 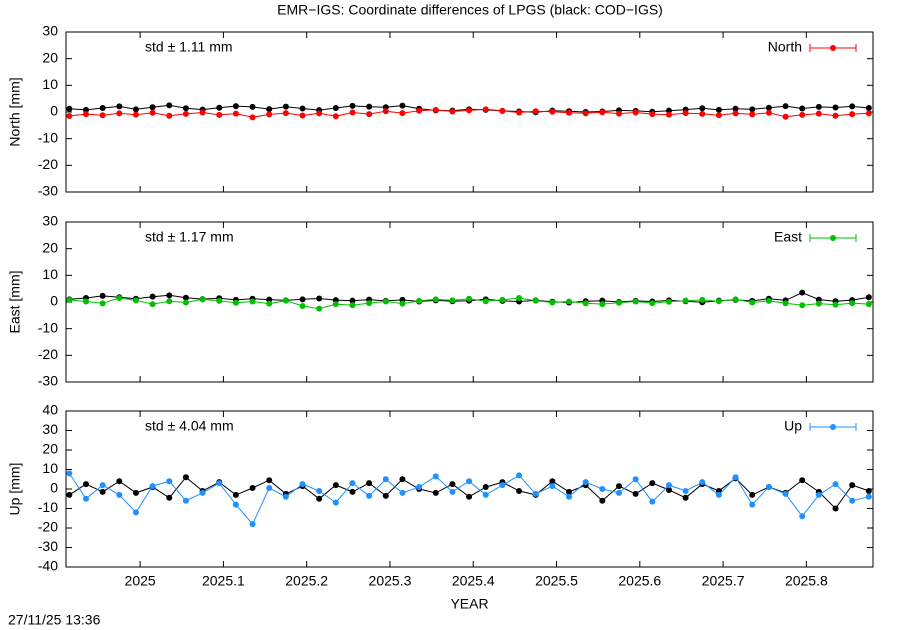 I want to click on std-annotation: std ± 4.04 mm, so click(x=189, y=426).